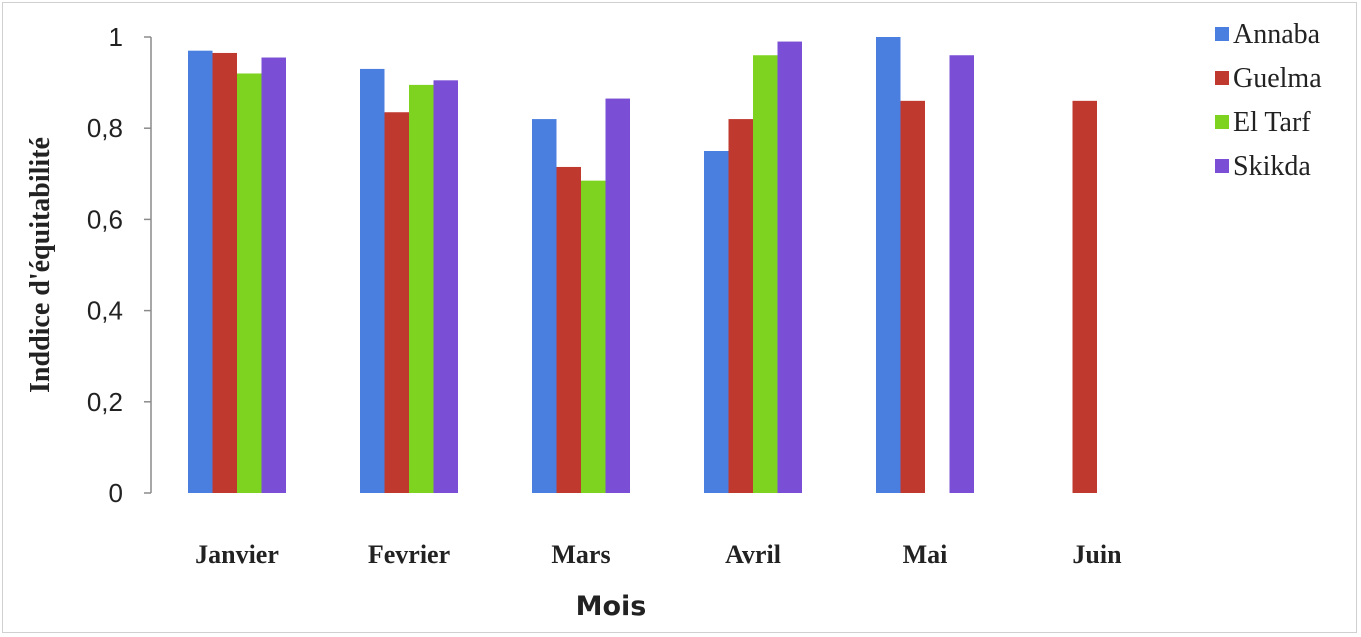 Image resolution: width=1361 pixels, height=637 pixels. What do you see at coordinates (1268, 100) in the screenshot?
I see `legend: Annaba Guelma El Tarf Skikda` at bounding box center [1268, 100].